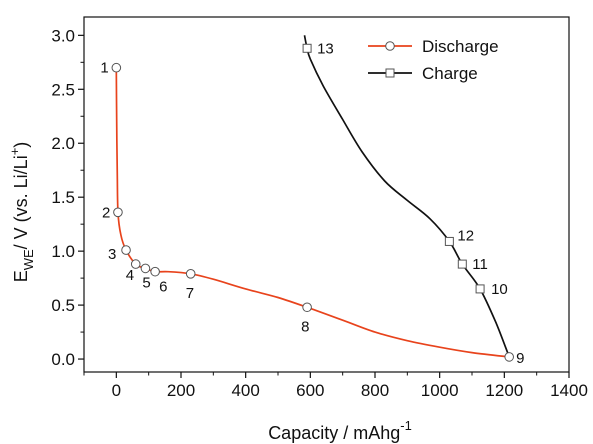  What do you see at coordinates (63, 35) in the screenshot?
I see `y-tick-label: 3.0` at bounding box center [63, 35].